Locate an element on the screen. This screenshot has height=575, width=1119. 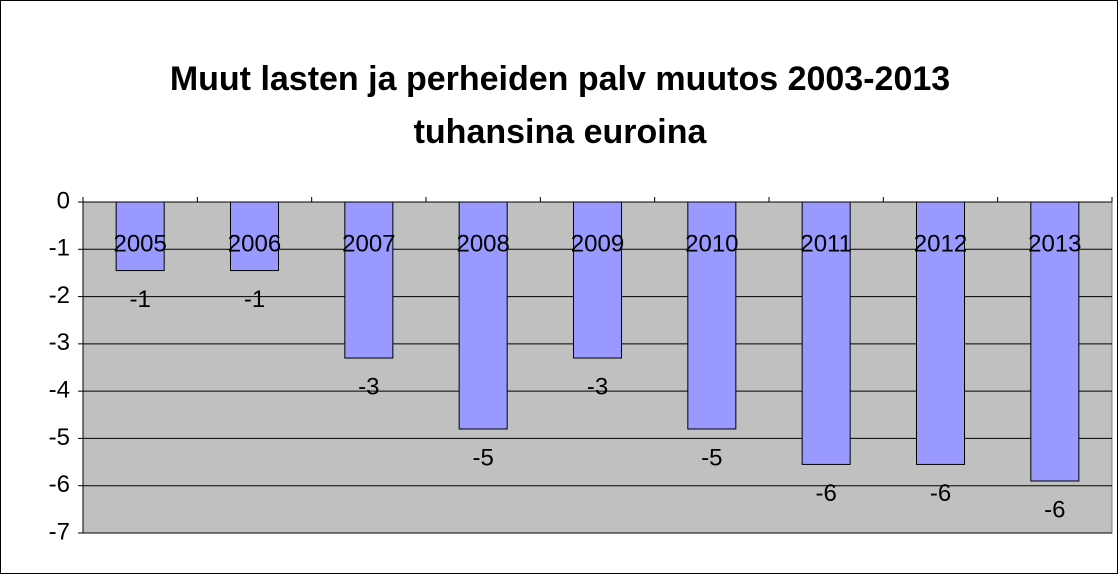
x-tick-label: 2006 is located at coordinates (254, 243).